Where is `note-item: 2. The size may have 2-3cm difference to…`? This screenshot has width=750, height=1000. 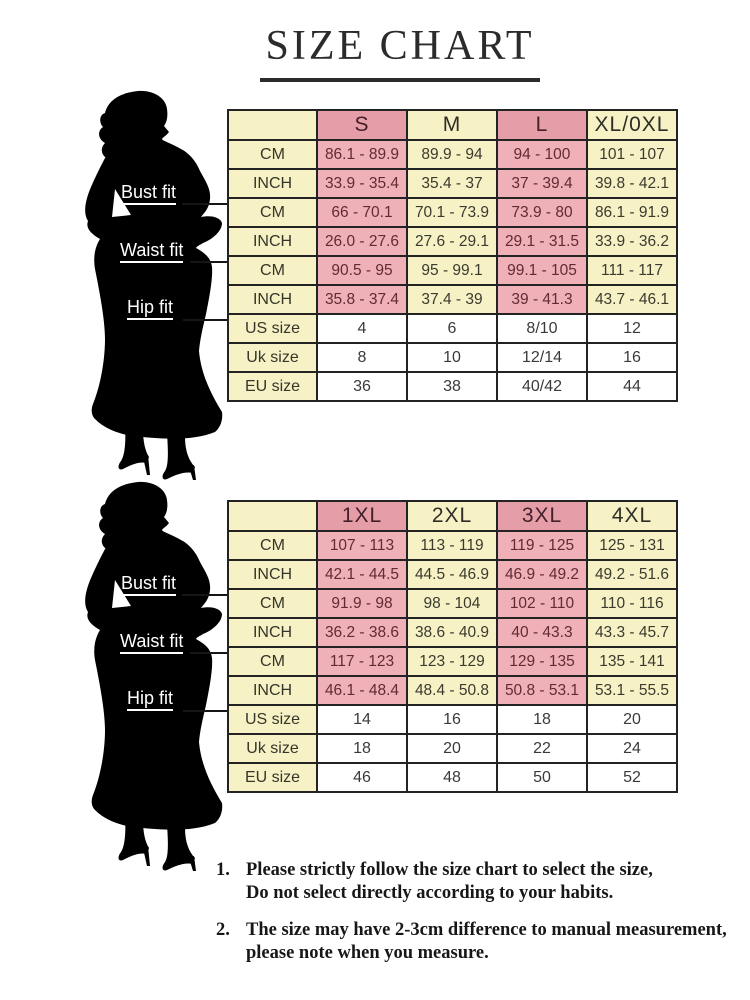 note-item: 2. The size may have 2-3cm difference to… is located at coordinates (478, 941).